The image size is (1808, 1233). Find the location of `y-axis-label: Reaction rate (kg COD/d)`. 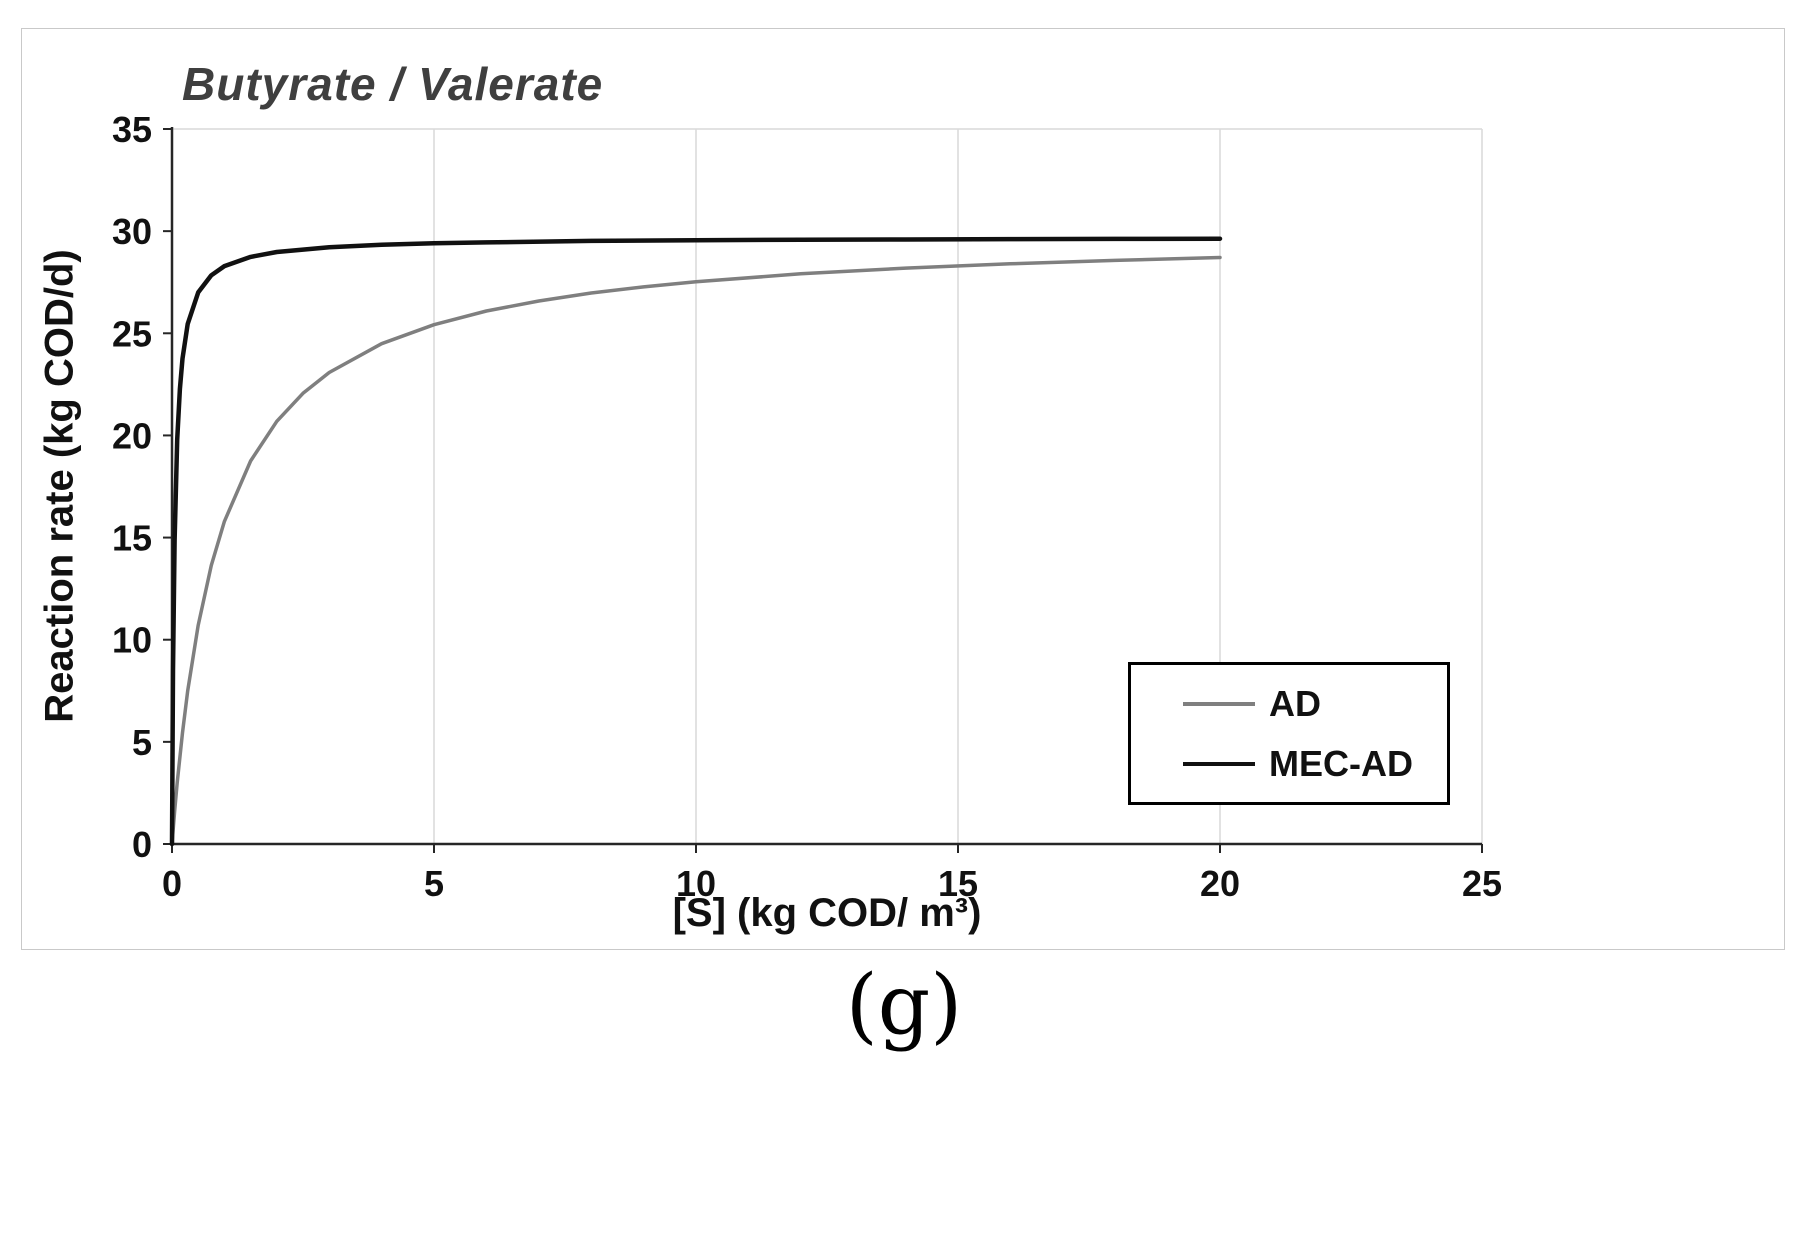

y-axis-label: Reaction rate (kg COD/d) is located at coordinates (59, 486).